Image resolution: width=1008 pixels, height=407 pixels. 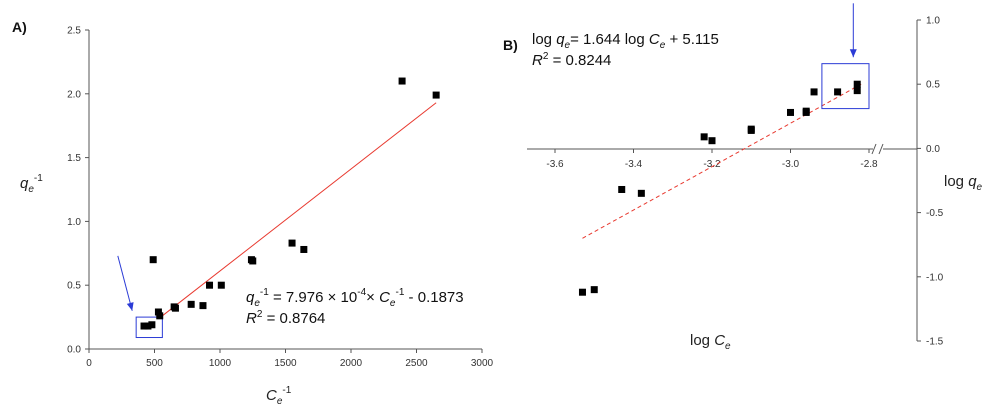 I want to click on panel-a-arrow, so click(x=125, y=283).